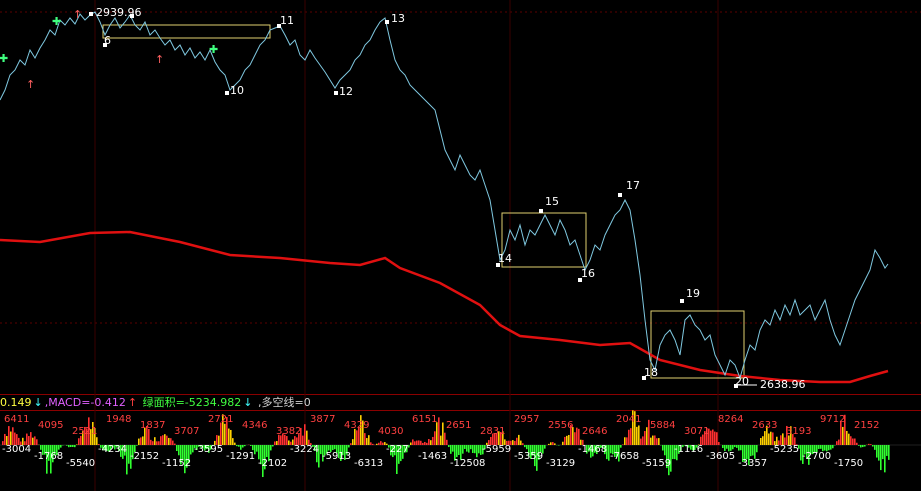 The image size is (921, 491). I want to click on down-arrow-icon: ✚, so click(213, 49).